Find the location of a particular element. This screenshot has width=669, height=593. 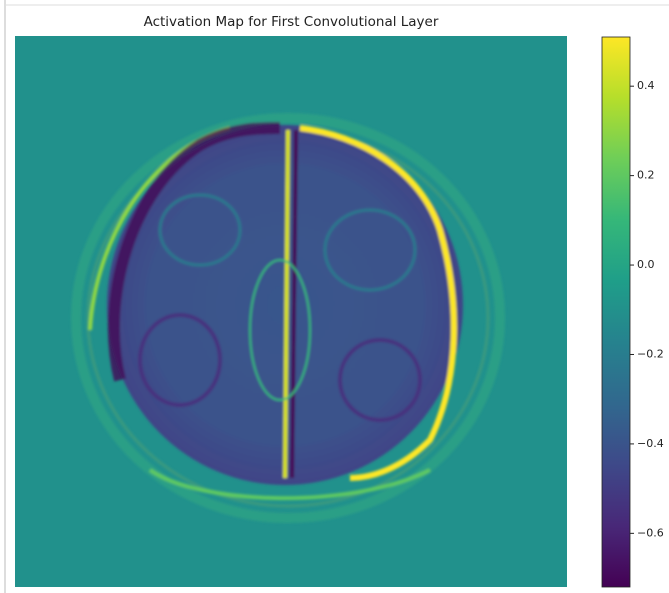

colorbar-tick-label: 0.2 is located at coordinates (646, 175).